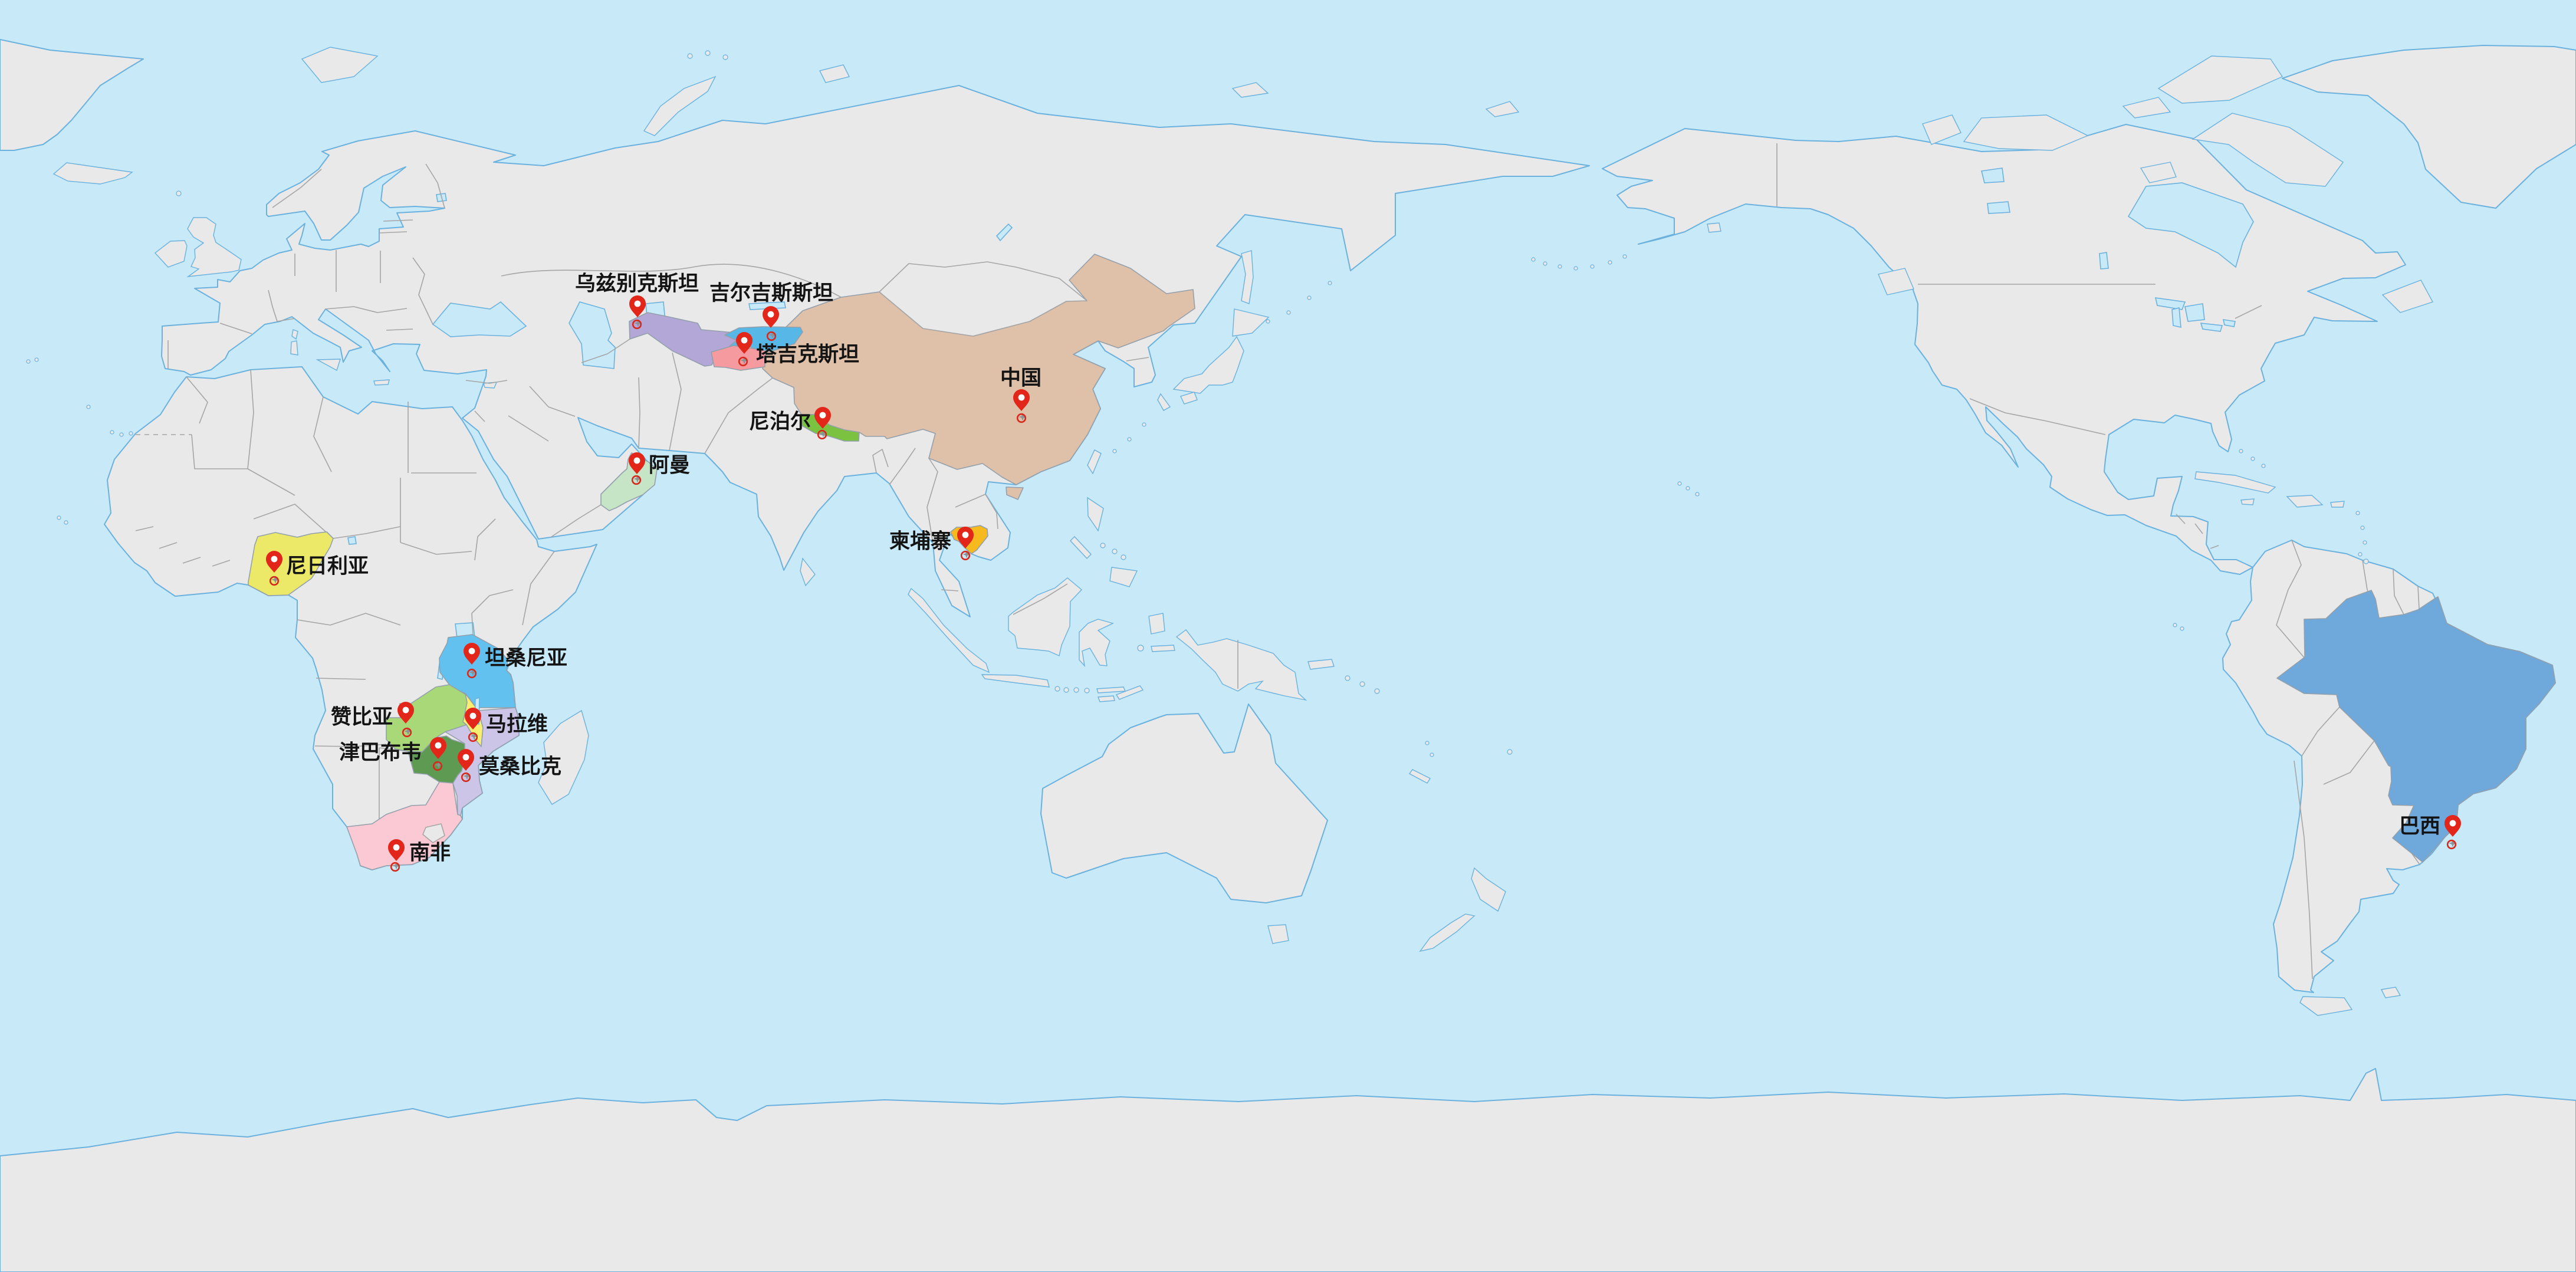 The height and width of the screenshot is (1272, 2576). I want to click on island-victoria, so click(2026, 132).